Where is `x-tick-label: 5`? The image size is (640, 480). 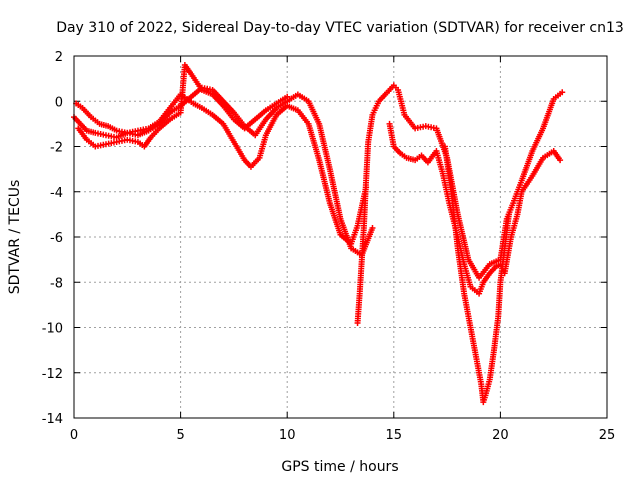
x-tick-label: 5 is located at coordinates (180, 435).